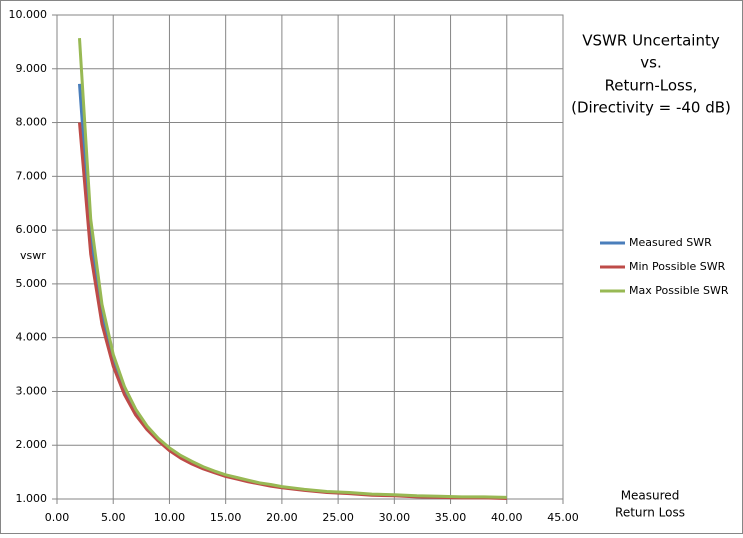 This screenshot has height=538, width=743. What do you see at coordinates (679, 290) in the screenshot?
I see `legend-label: Max Possible SWR` at bounding box center [679, 290].